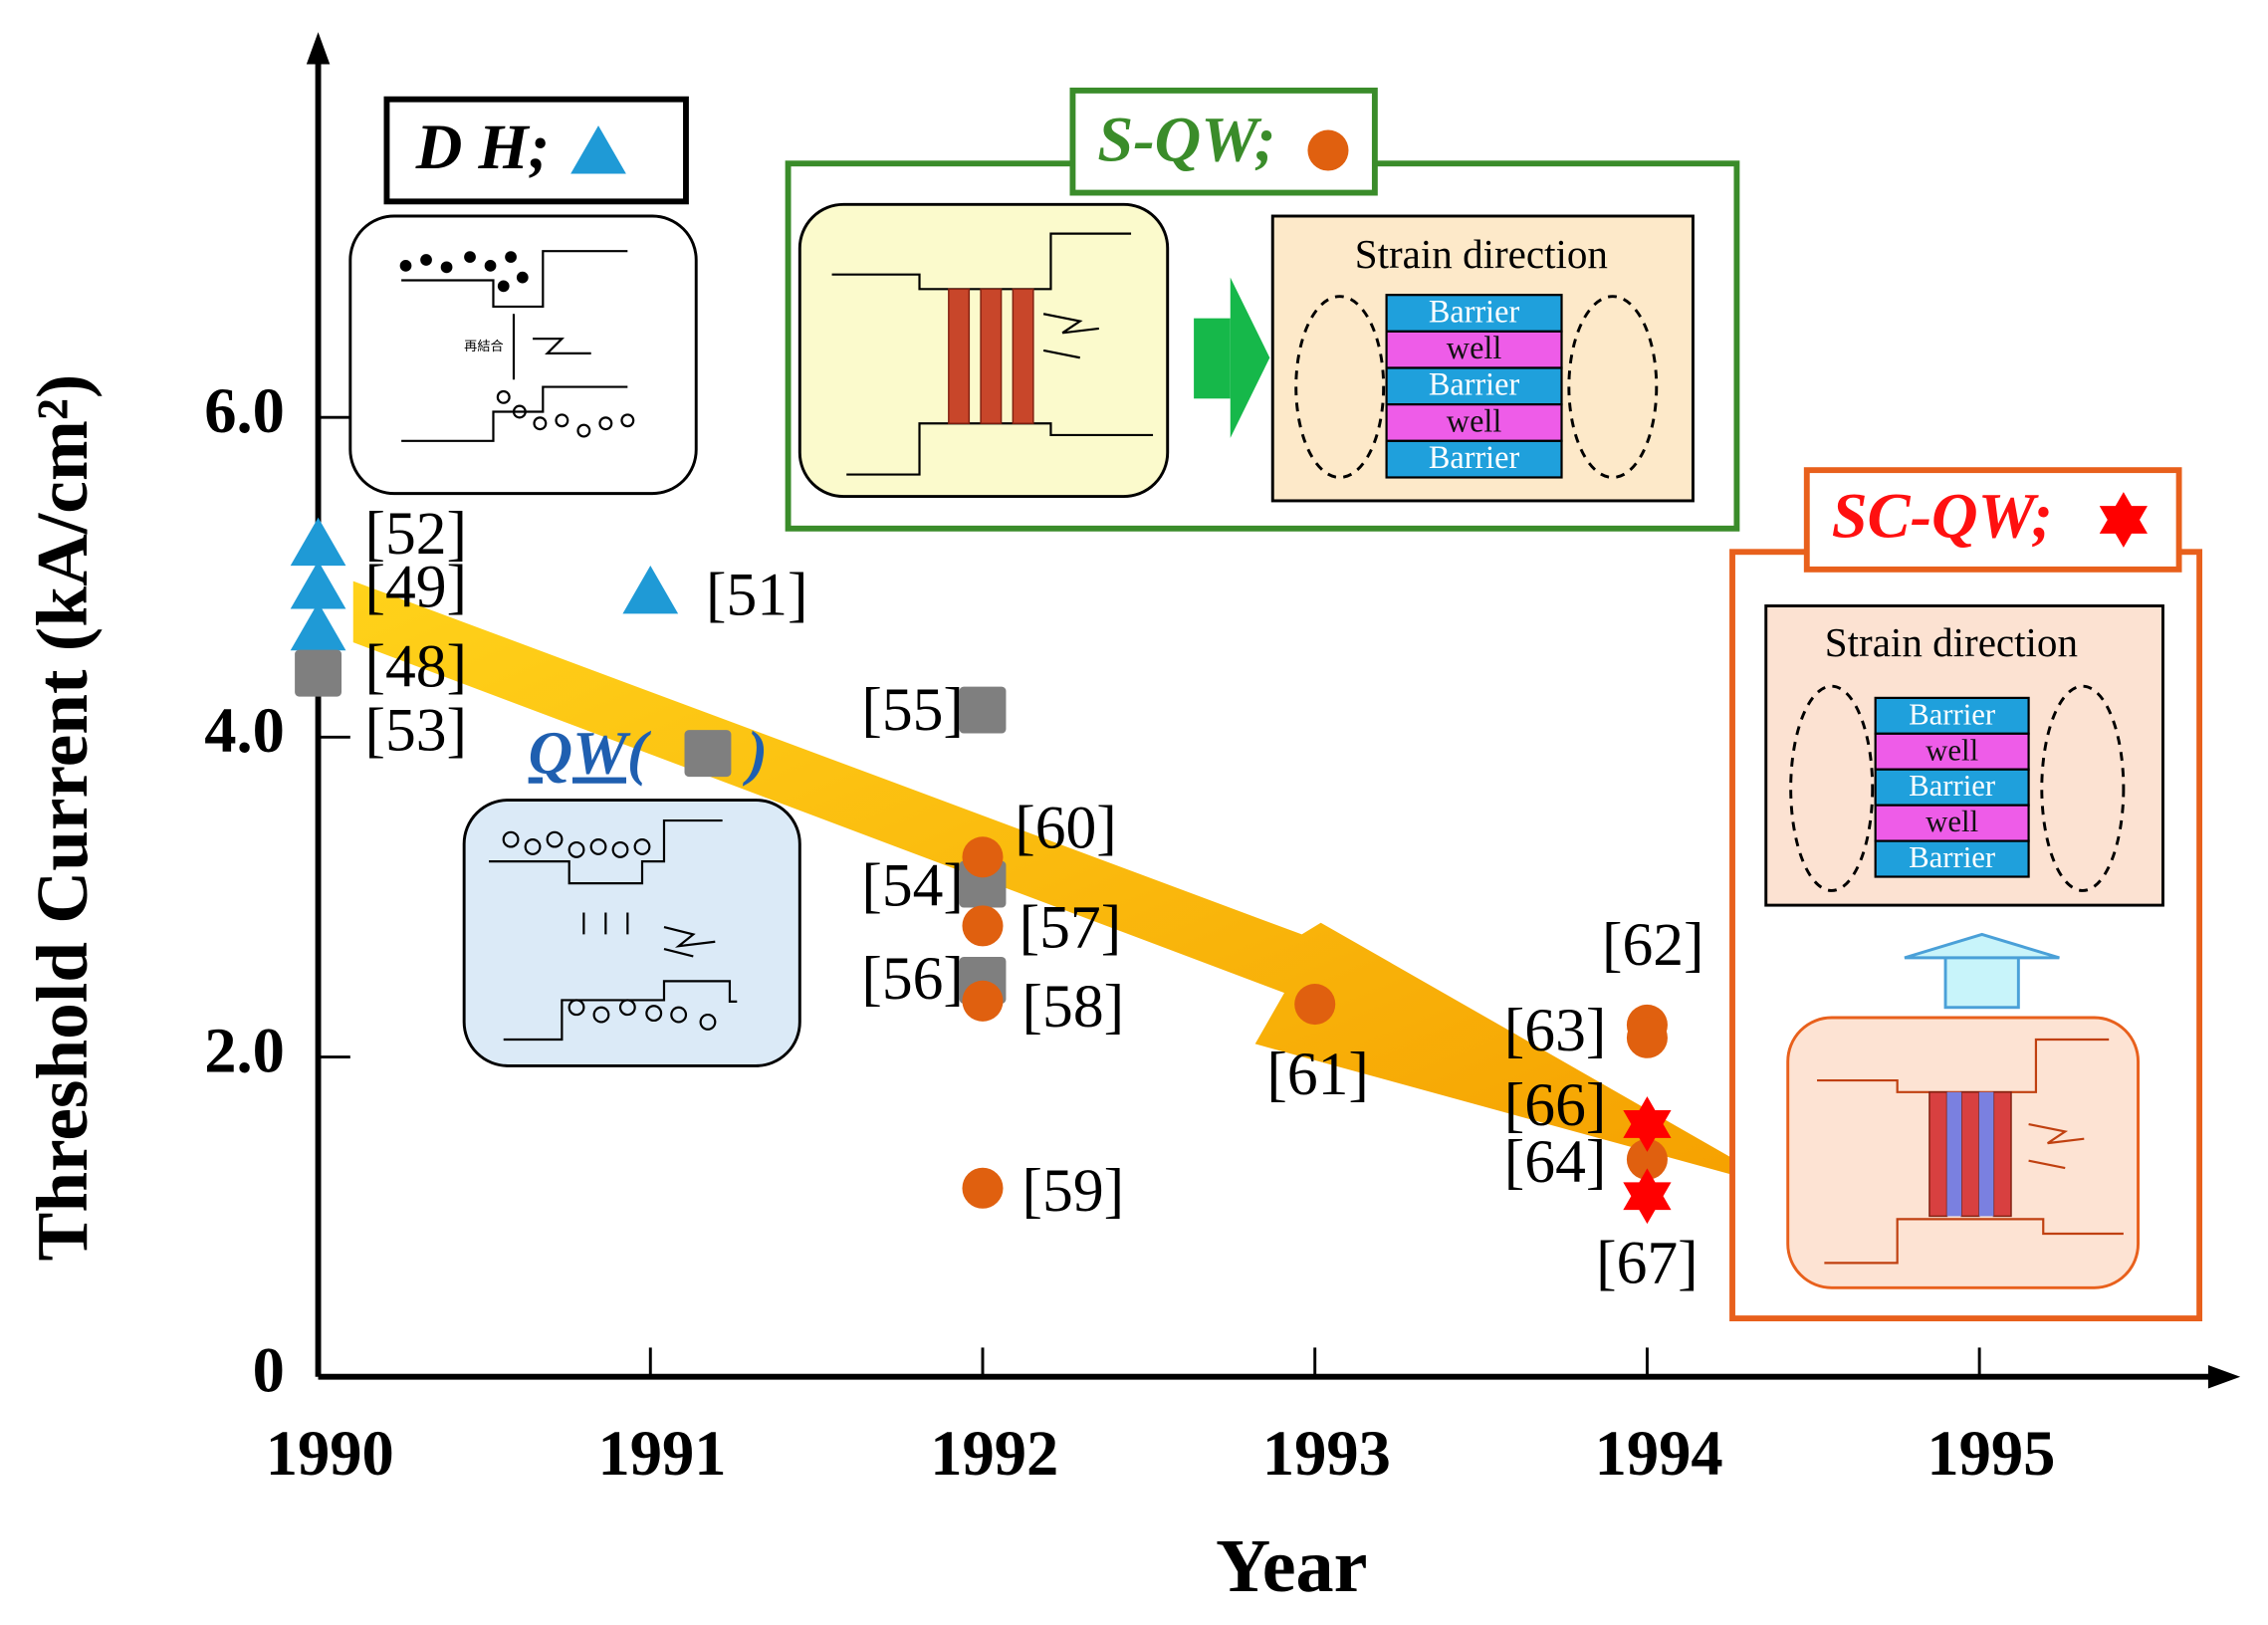  I want to click on point-label: [64], so click(1556, 1162).